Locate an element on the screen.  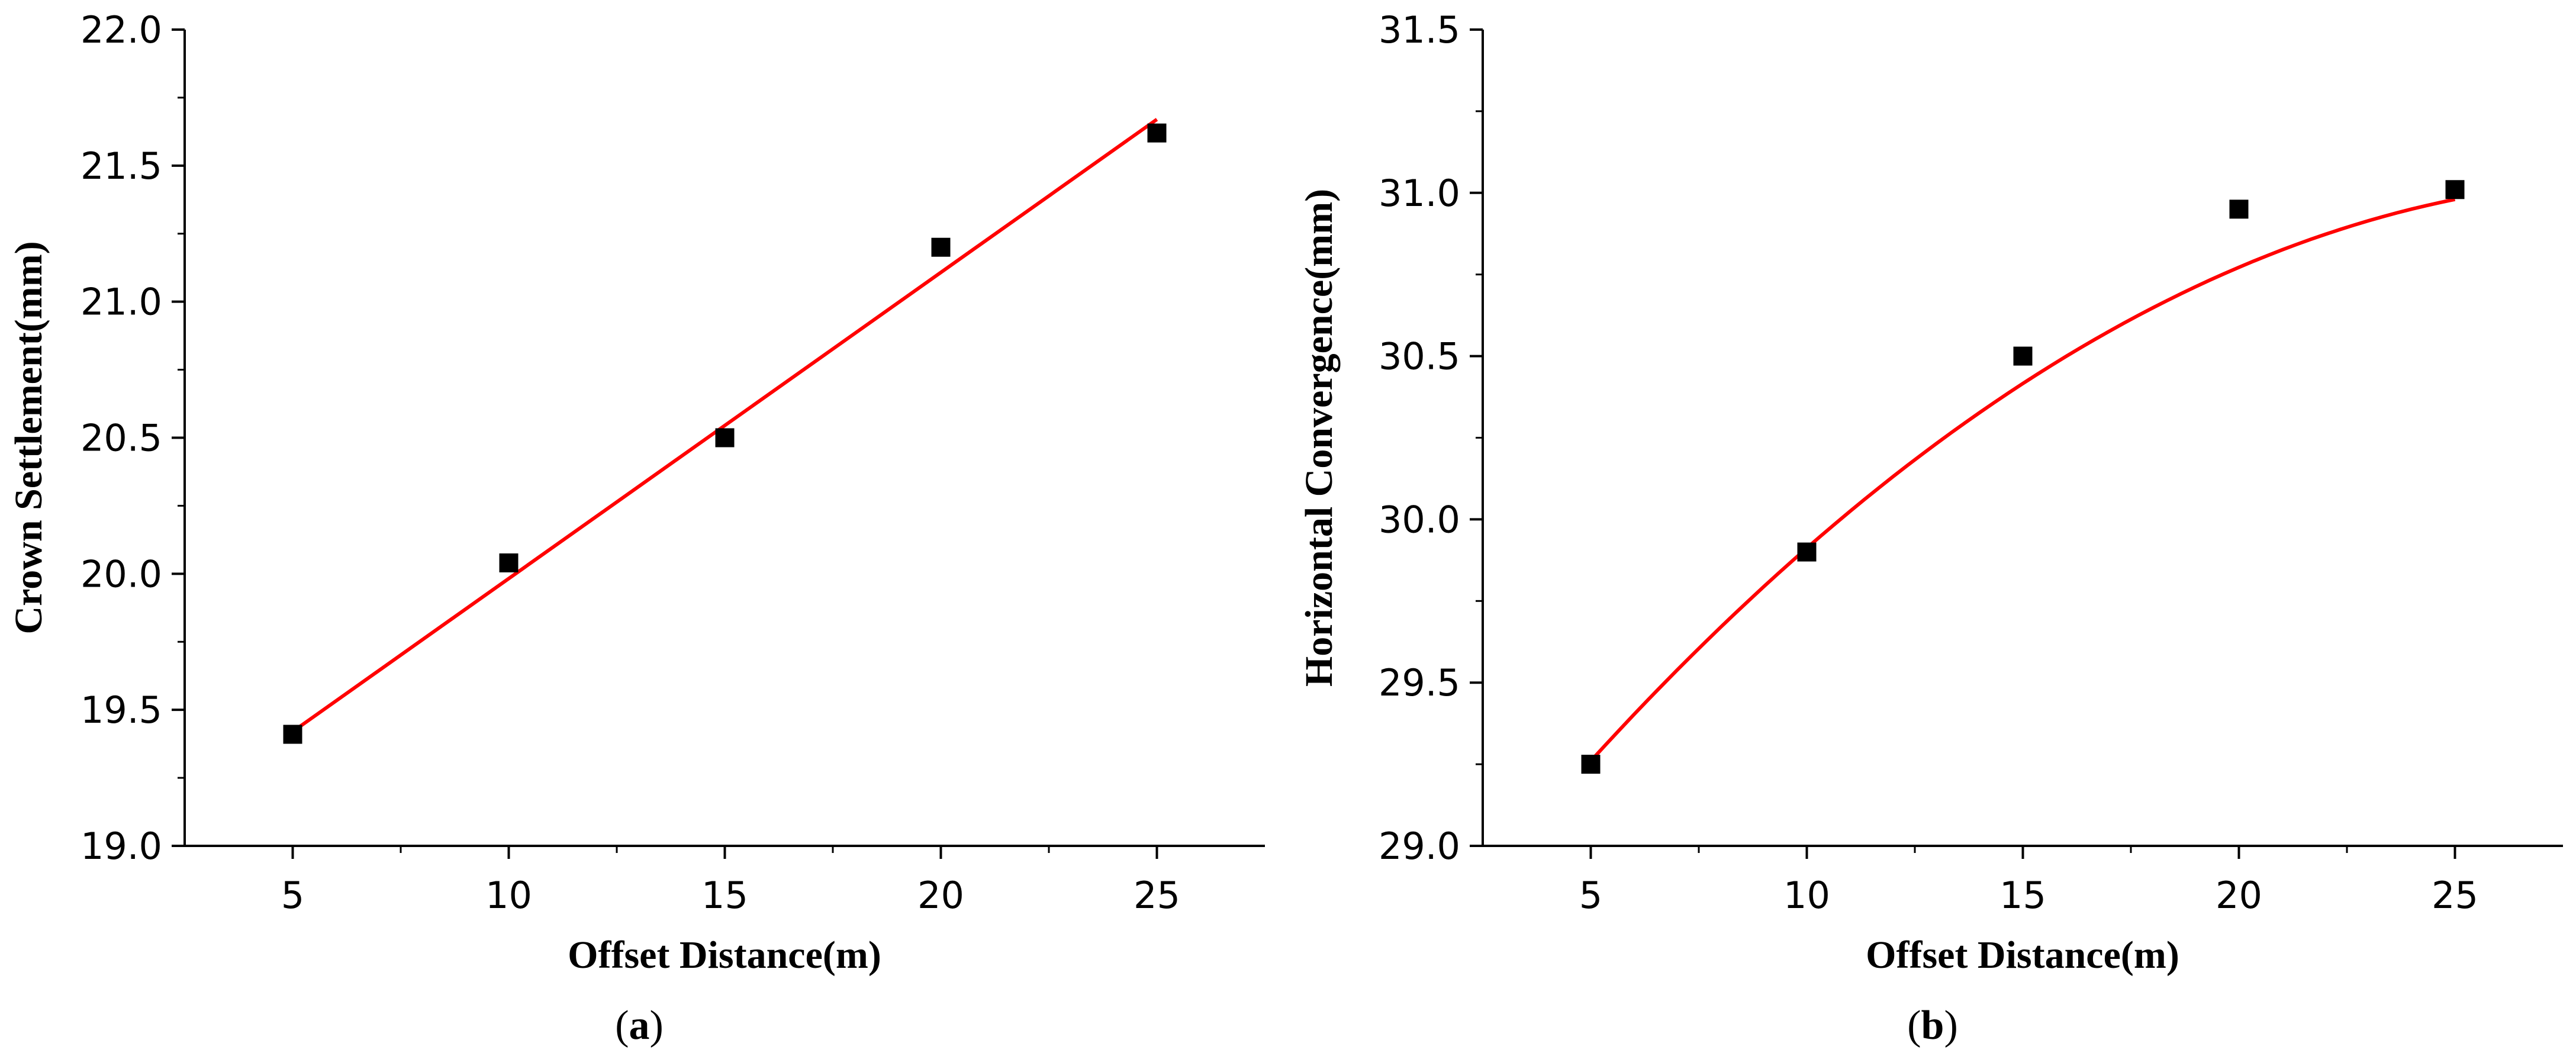
y-tick-label: 30.5 is located at coordinates (1420, 356).